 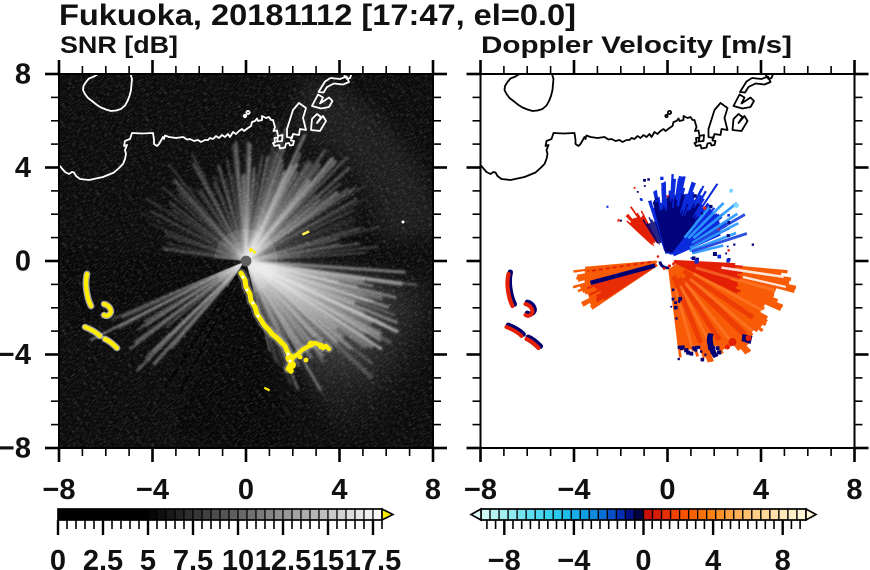 What do you see at coordinates (283, 557) in the screenshot?
I see `svg-text: 12.5` at bounding box center [283, 557].